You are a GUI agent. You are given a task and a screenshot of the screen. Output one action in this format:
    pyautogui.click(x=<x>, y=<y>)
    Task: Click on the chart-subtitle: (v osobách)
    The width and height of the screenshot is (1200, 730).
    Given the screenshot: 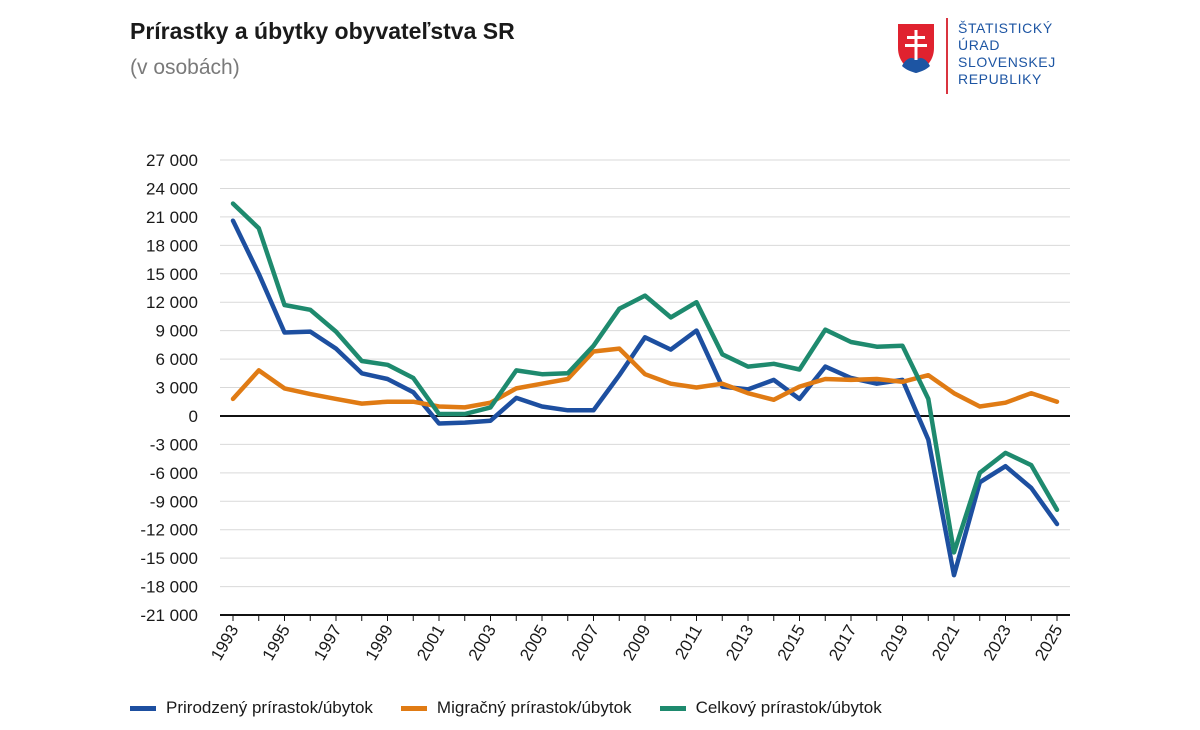 What is the action you would take?
    pyautogui.click(x=185, y=67)
    